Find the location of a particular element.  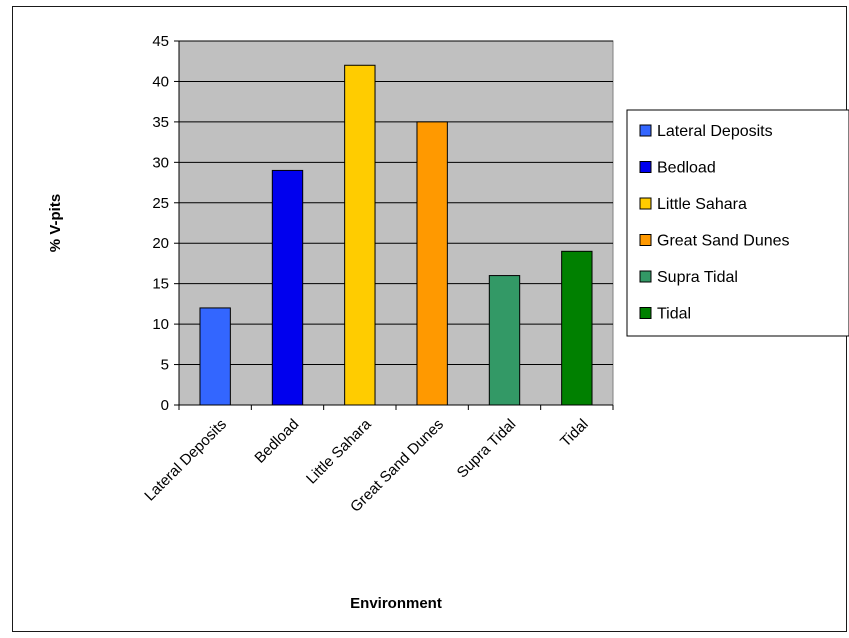

y-tick-label: 5 is located at coordinates (165, 365).